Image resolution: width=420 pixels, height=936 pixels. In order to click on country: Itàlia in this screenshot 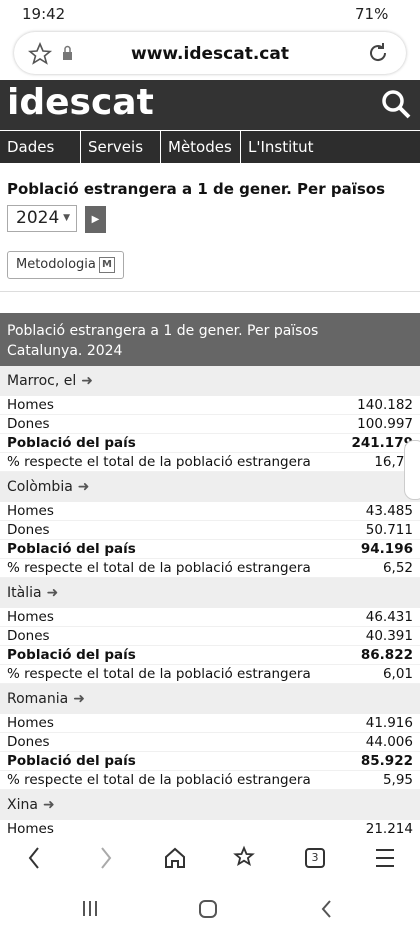, I will do `click(24, 593)`.